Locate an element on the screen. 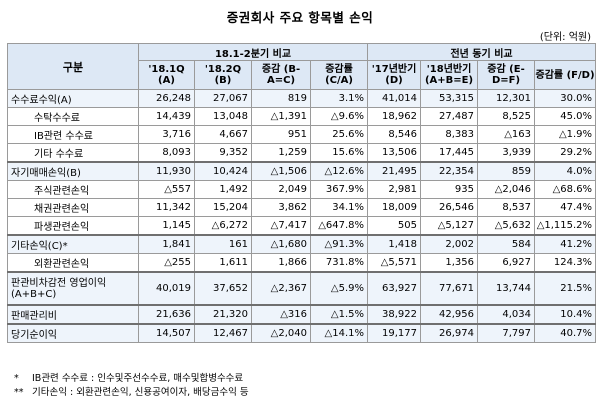 This screenshot has width=600, height=409. cell-value: 30.0% is located at coordinates (565, 98).